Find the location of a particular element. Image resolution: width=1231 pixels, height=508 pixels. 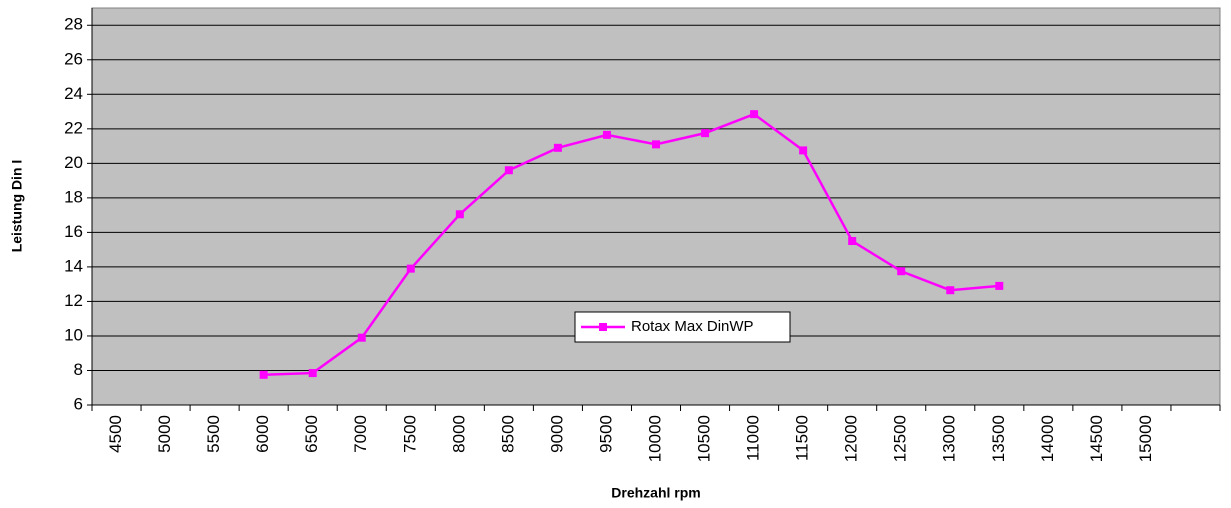

y-tick-label: 16 is located at coordinates (73, 231).